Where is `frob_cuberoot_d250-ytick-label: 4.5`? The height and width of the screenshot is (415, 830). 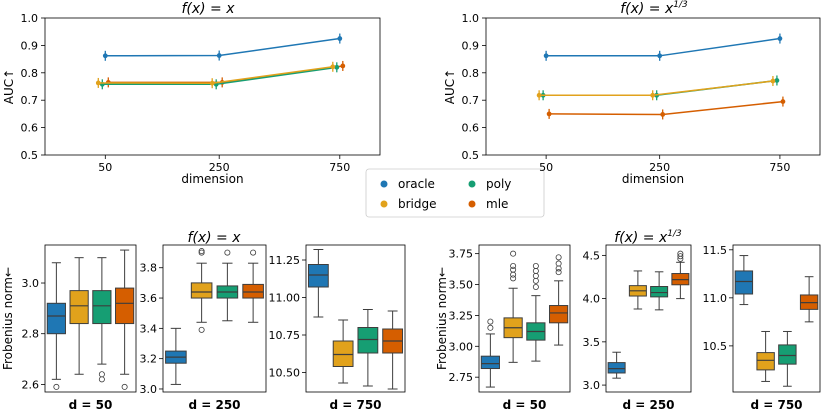
frob_cuberoot_d250-ytick-label: 4.5 is located at coordinates (592, 255).